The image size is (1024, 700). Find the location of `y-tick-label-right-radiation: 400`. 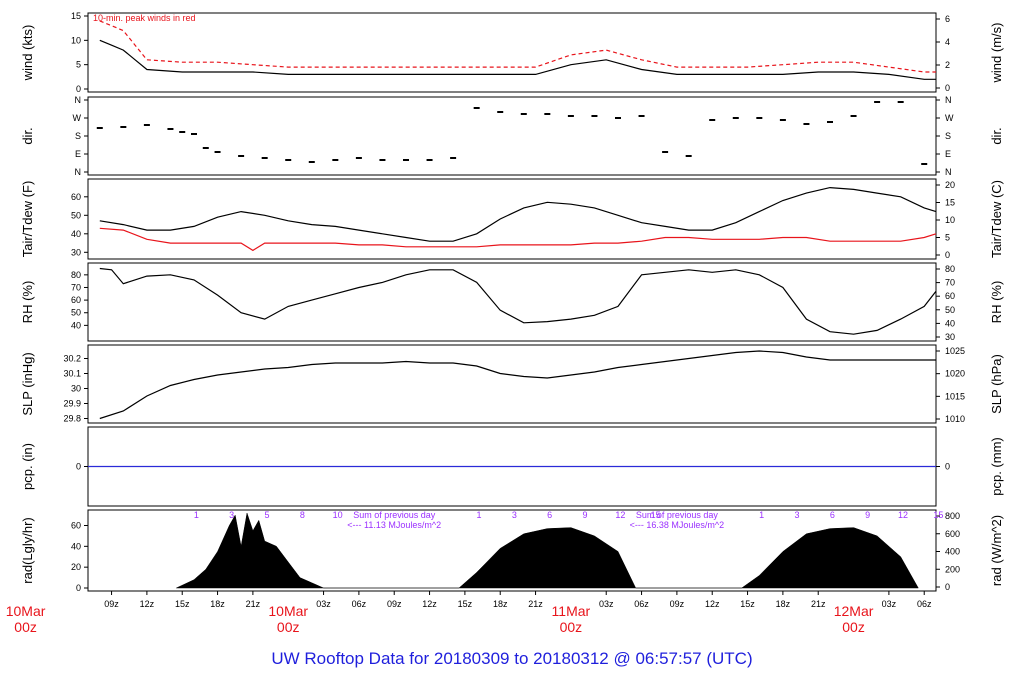

y-tick-label-right-radiation: 400 is located at coordinates (952, 552).